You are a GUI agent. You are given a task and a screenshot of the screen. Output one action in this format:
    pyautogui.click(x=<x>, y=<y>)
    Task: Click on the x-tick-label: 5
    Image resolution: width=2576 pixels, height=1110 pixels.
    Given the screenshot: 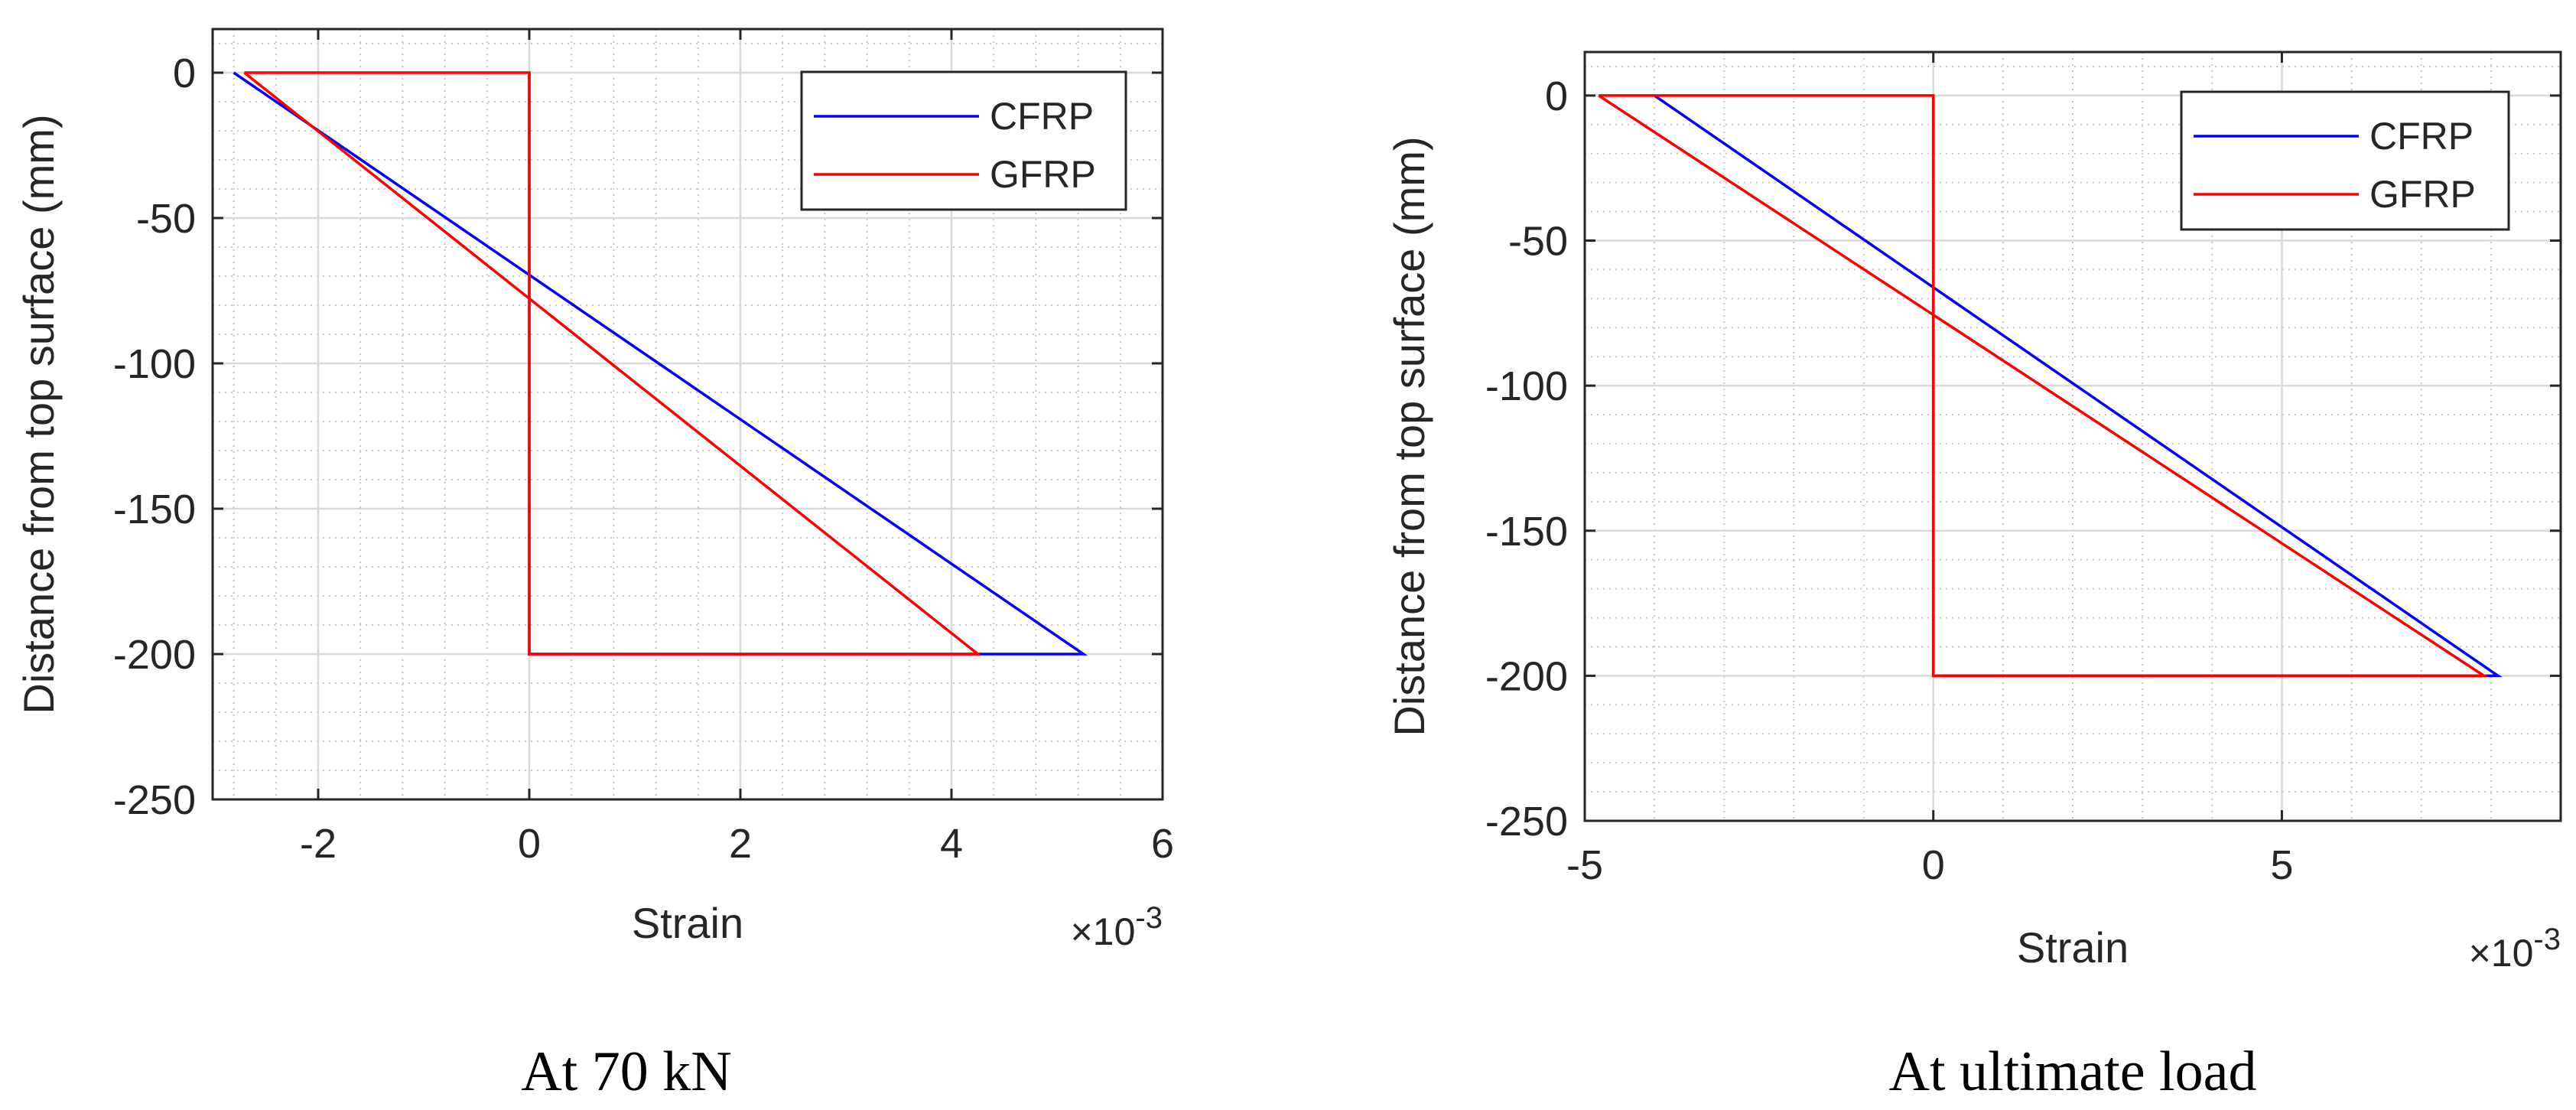 What is the action you would take?
    pyautogui.click(x=2281, y=865)
    